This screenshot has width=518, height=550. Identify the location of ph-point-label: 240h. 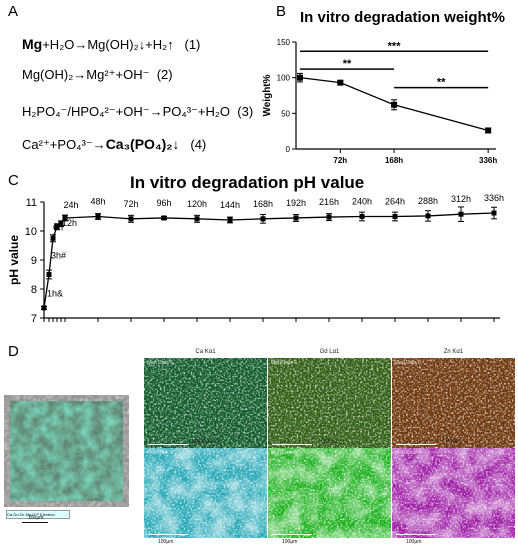
(362, 202).